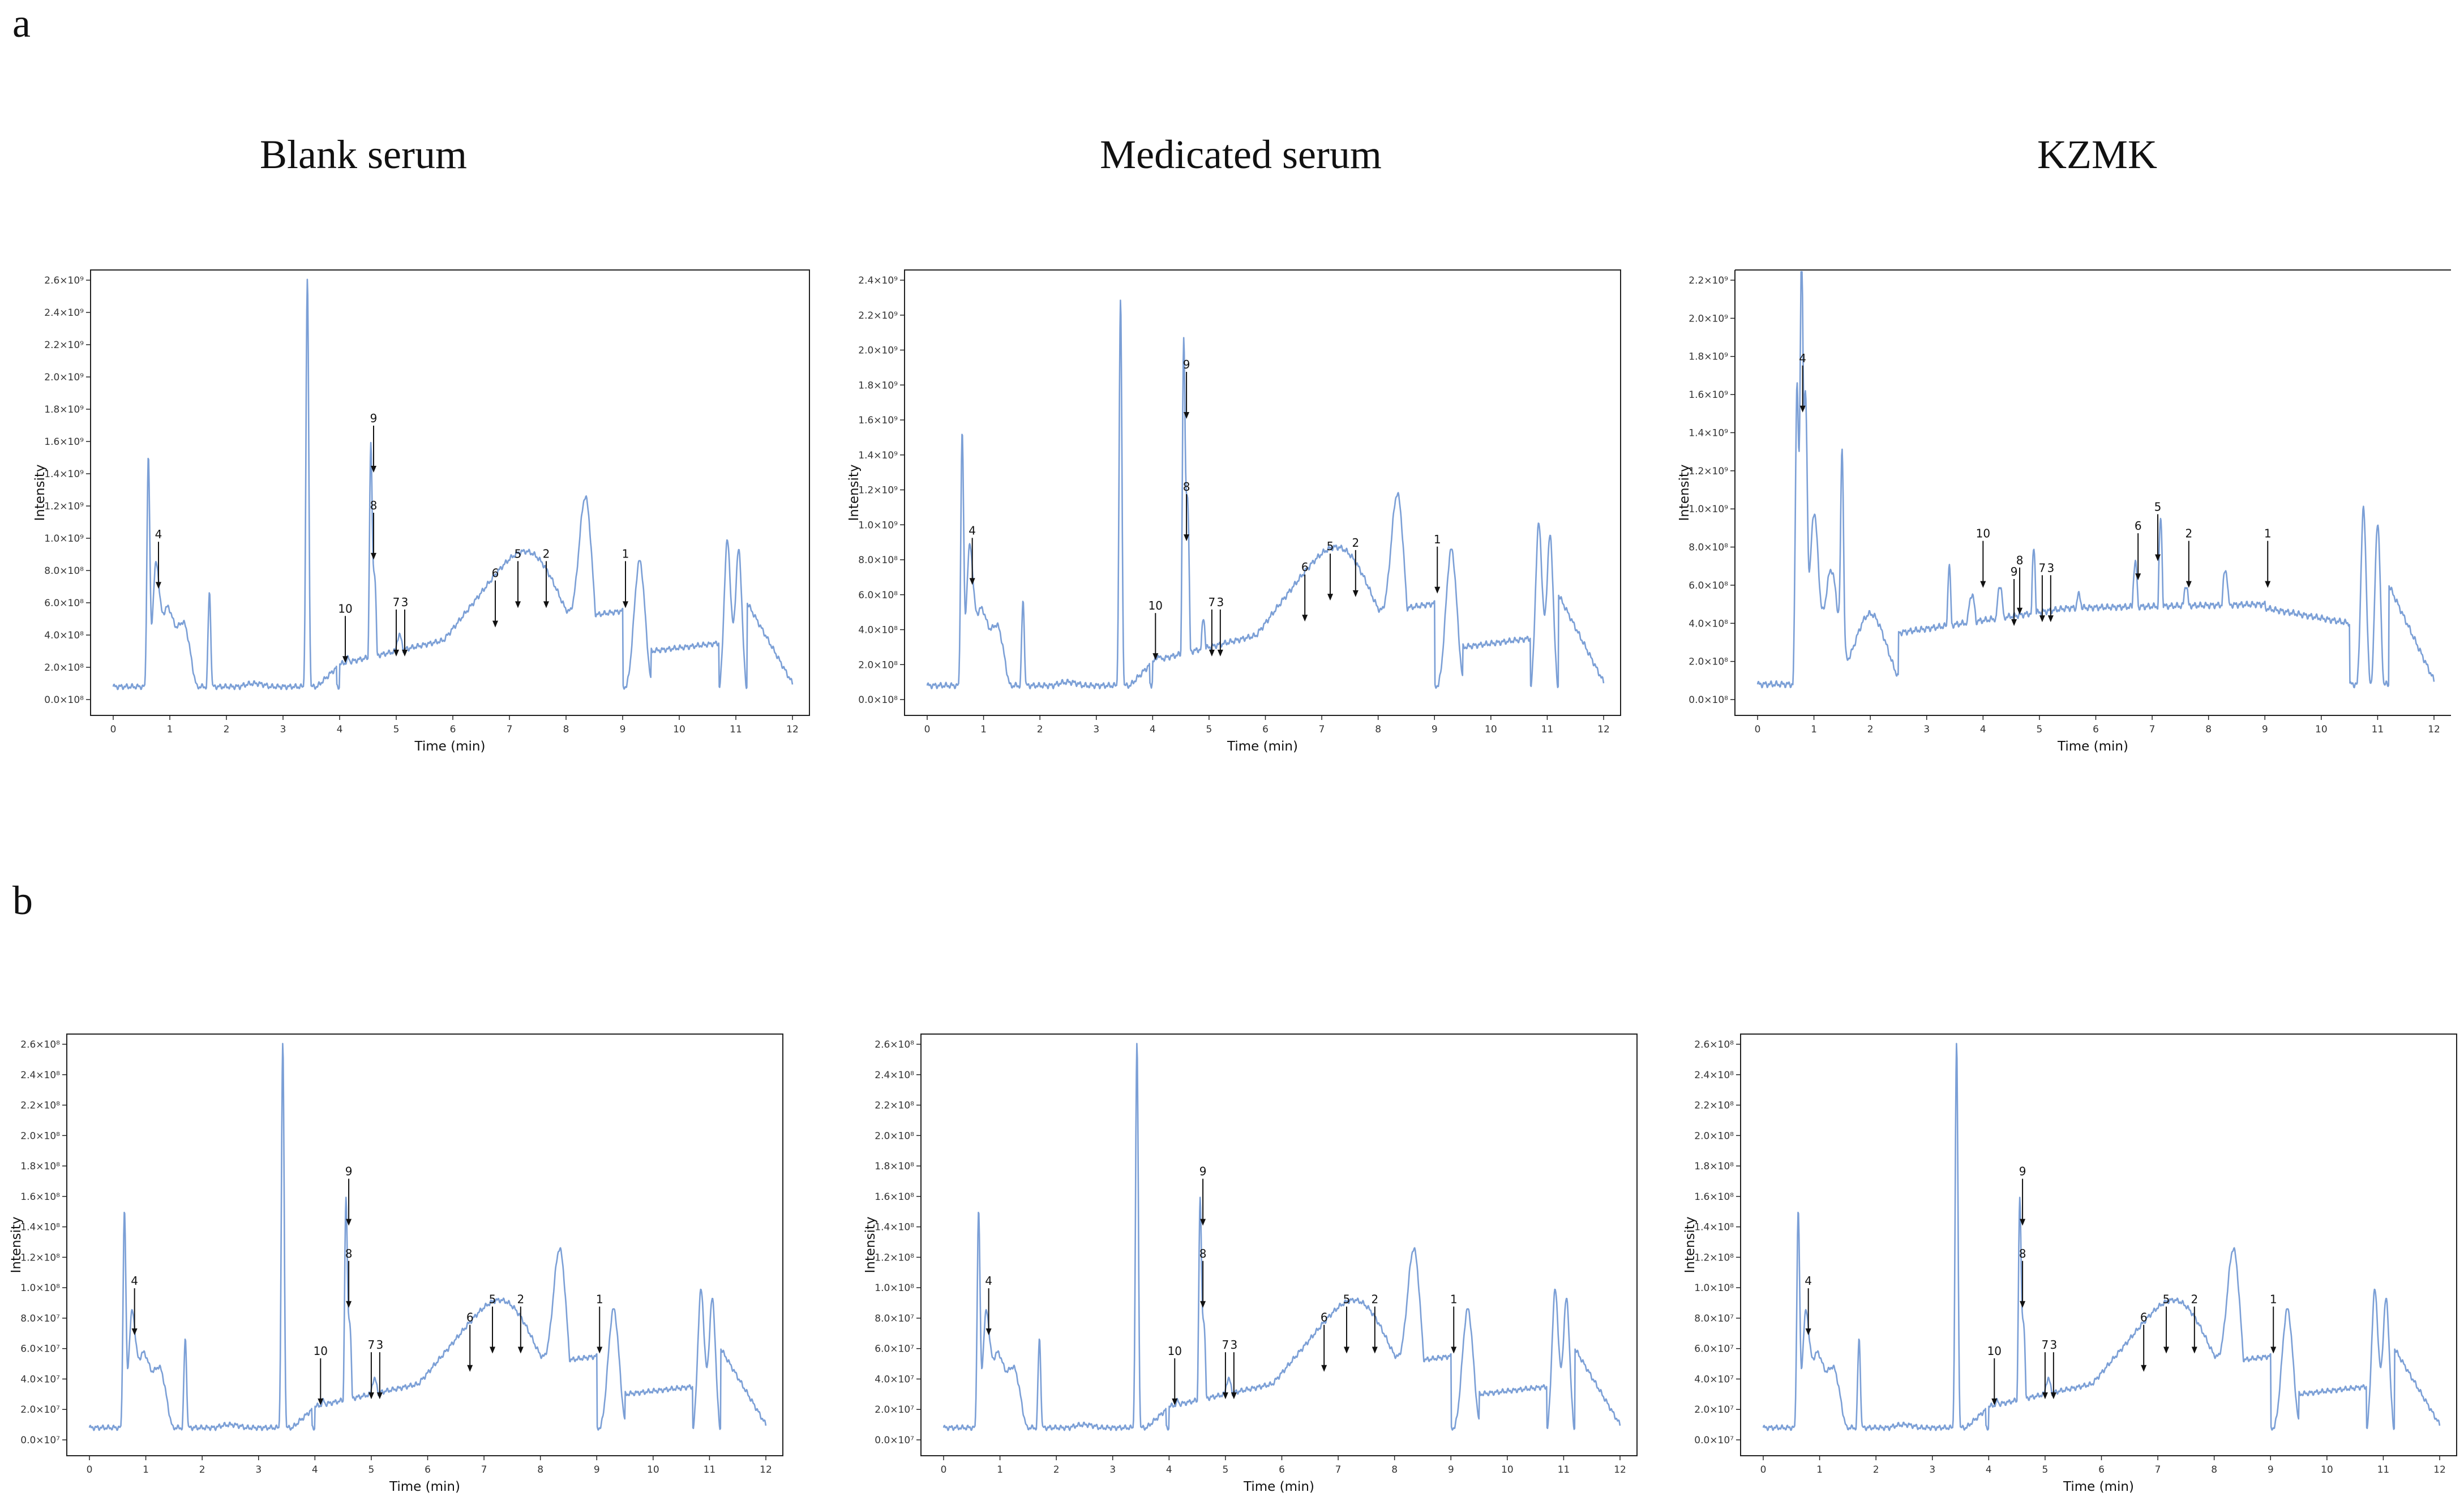  I want to click on x-tick-label: 9, so click(1435, 729).